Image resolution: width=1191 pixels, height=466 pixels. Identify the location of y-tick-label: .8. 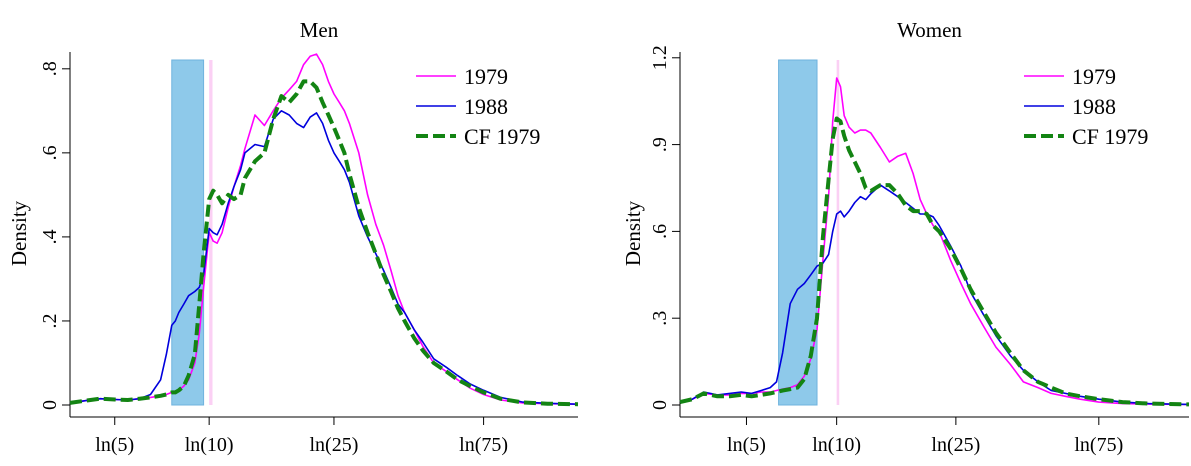
(50, 68).